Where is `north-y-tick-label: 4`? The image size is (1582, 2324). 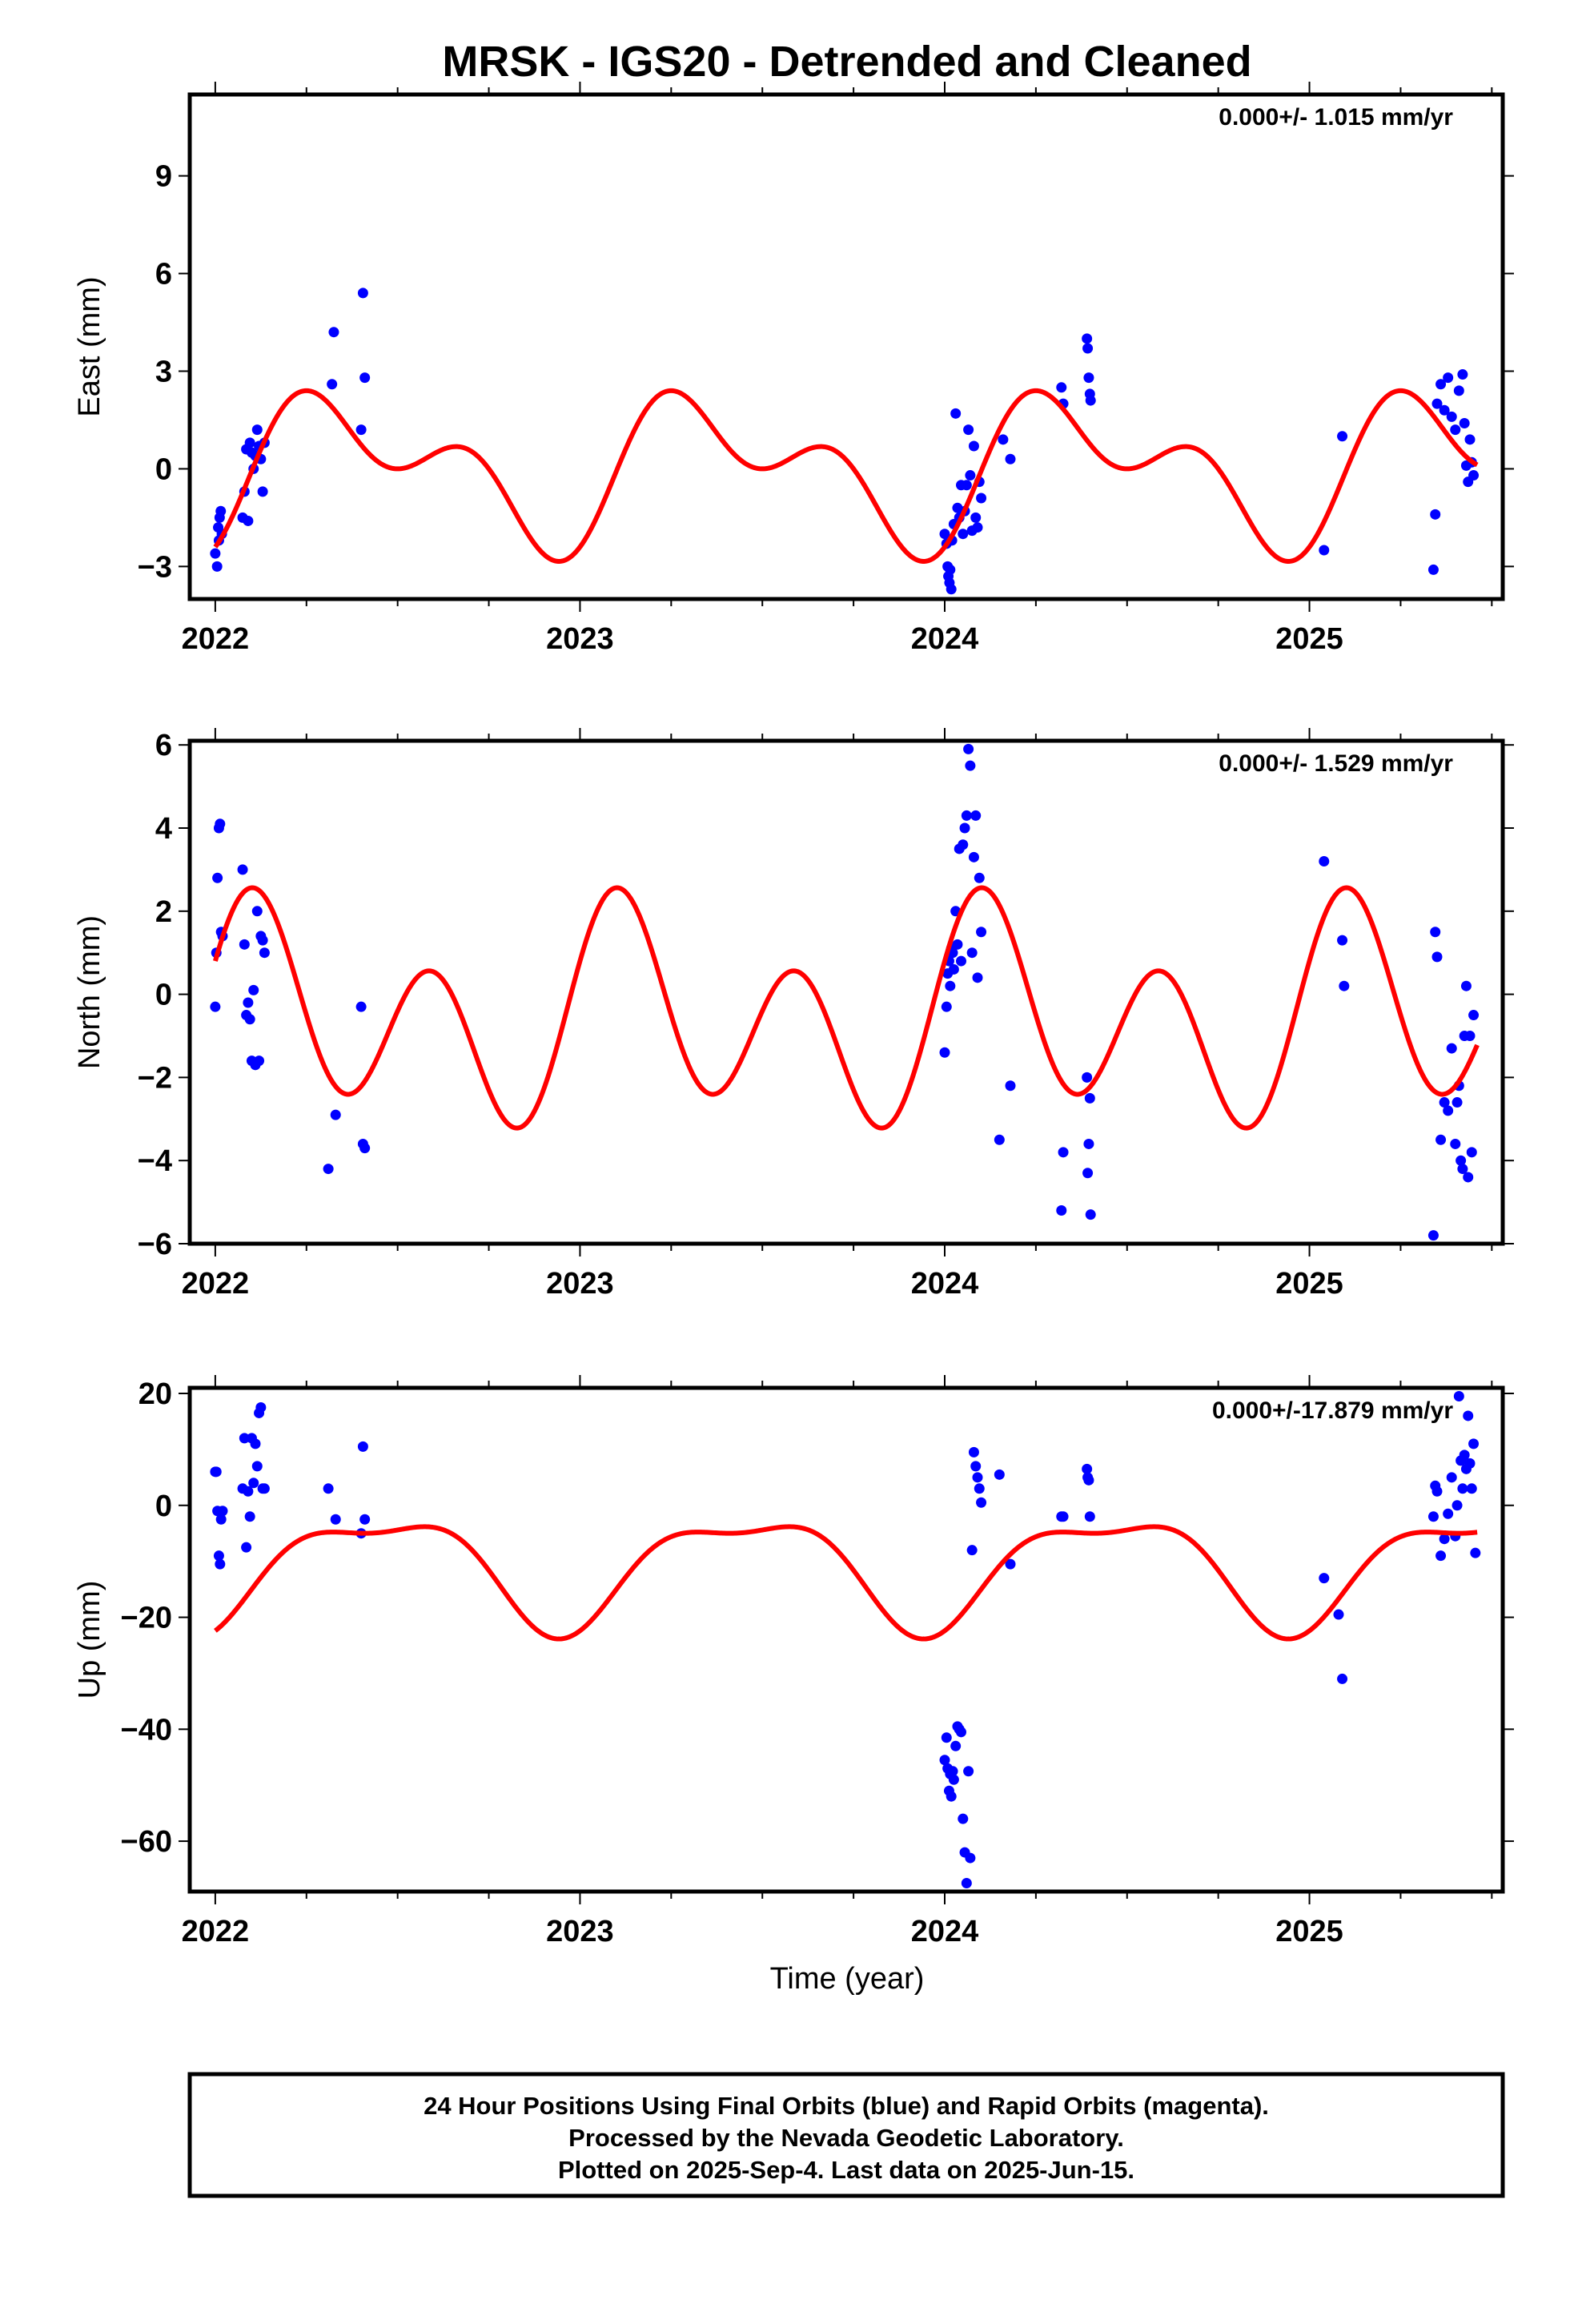
north-y-tick-label: 4 is located at coordinates (164, 829).